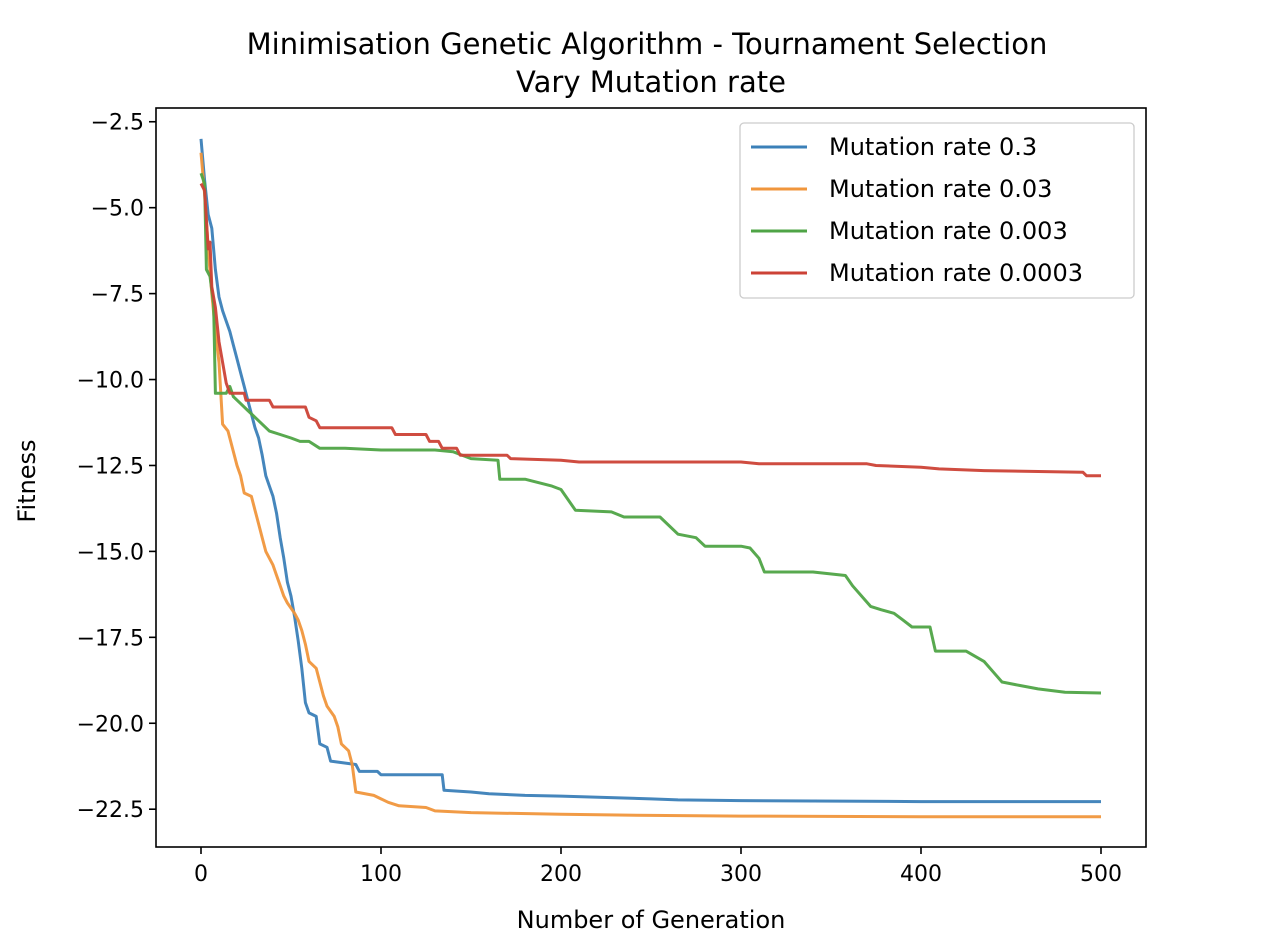  What do you see at coordinates (110, 724) in the screenshot?
I see `y-tick-label: −20.0` at bounding box center [110, 724].